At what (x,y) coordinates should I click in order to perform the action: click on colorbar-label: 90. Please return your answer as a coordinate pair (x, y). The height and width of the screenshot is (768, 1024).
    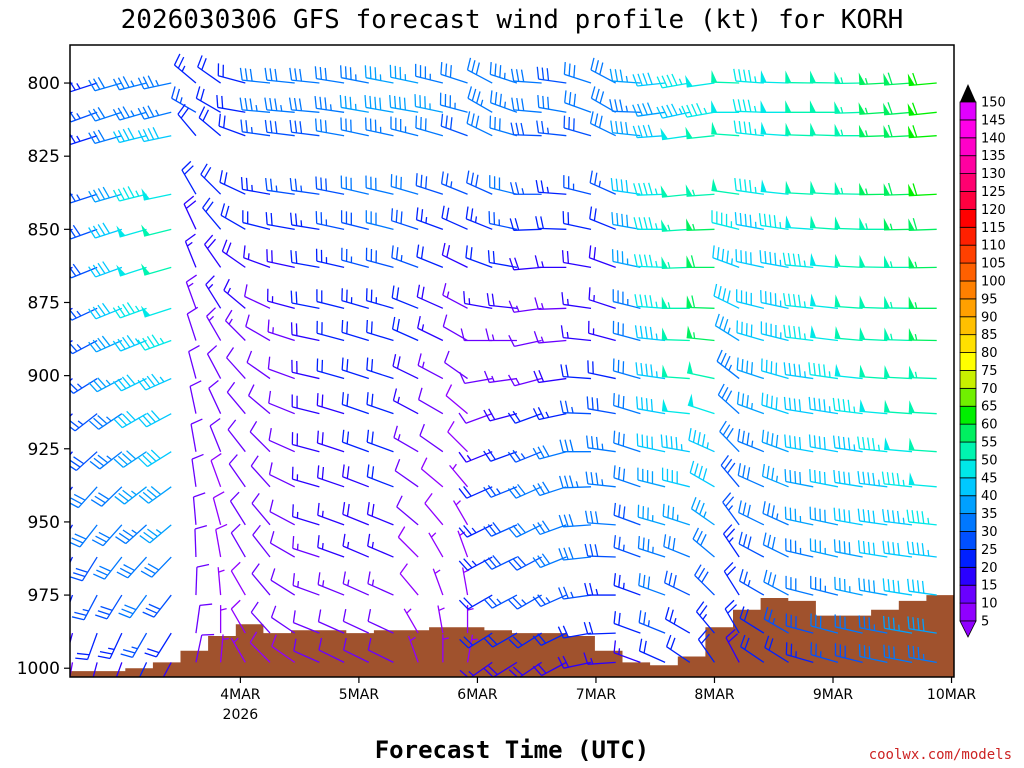
    Looking at the image, I should click on (989, 317).